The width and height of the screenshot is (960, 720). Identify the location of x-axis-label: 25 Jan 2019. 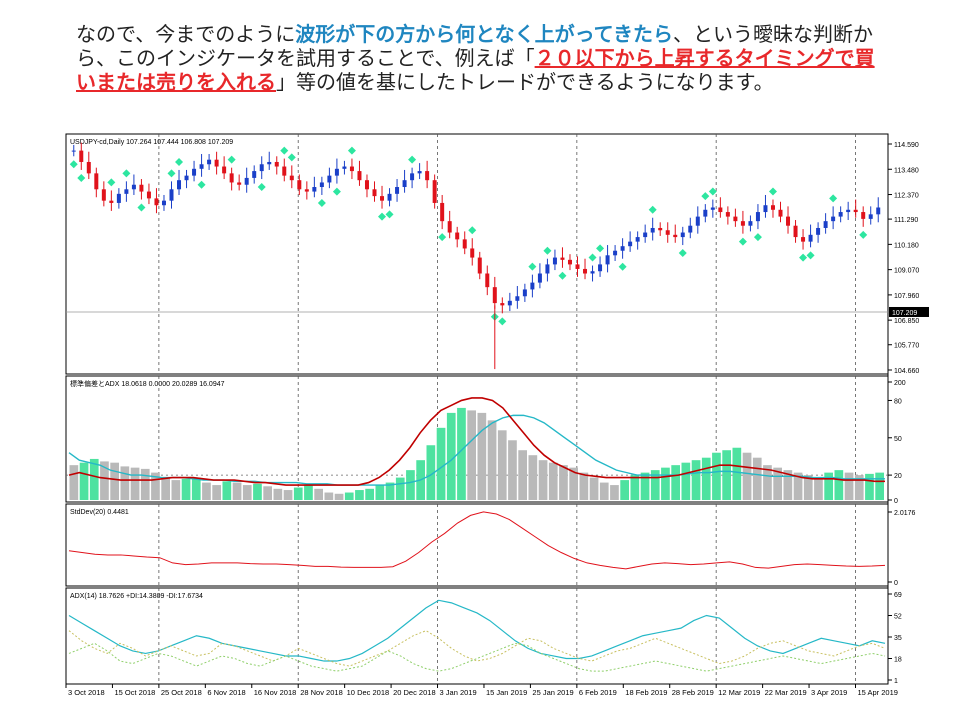
(552, 692).